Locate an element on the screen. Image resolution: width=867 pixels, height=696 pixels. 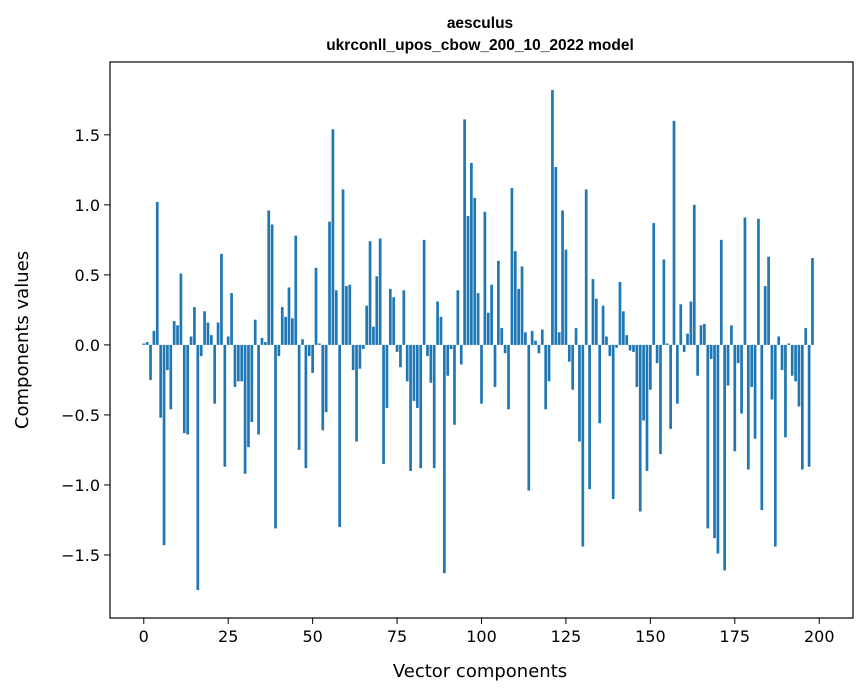
x-tick-label: 0 is located at coordinates (144, 636).